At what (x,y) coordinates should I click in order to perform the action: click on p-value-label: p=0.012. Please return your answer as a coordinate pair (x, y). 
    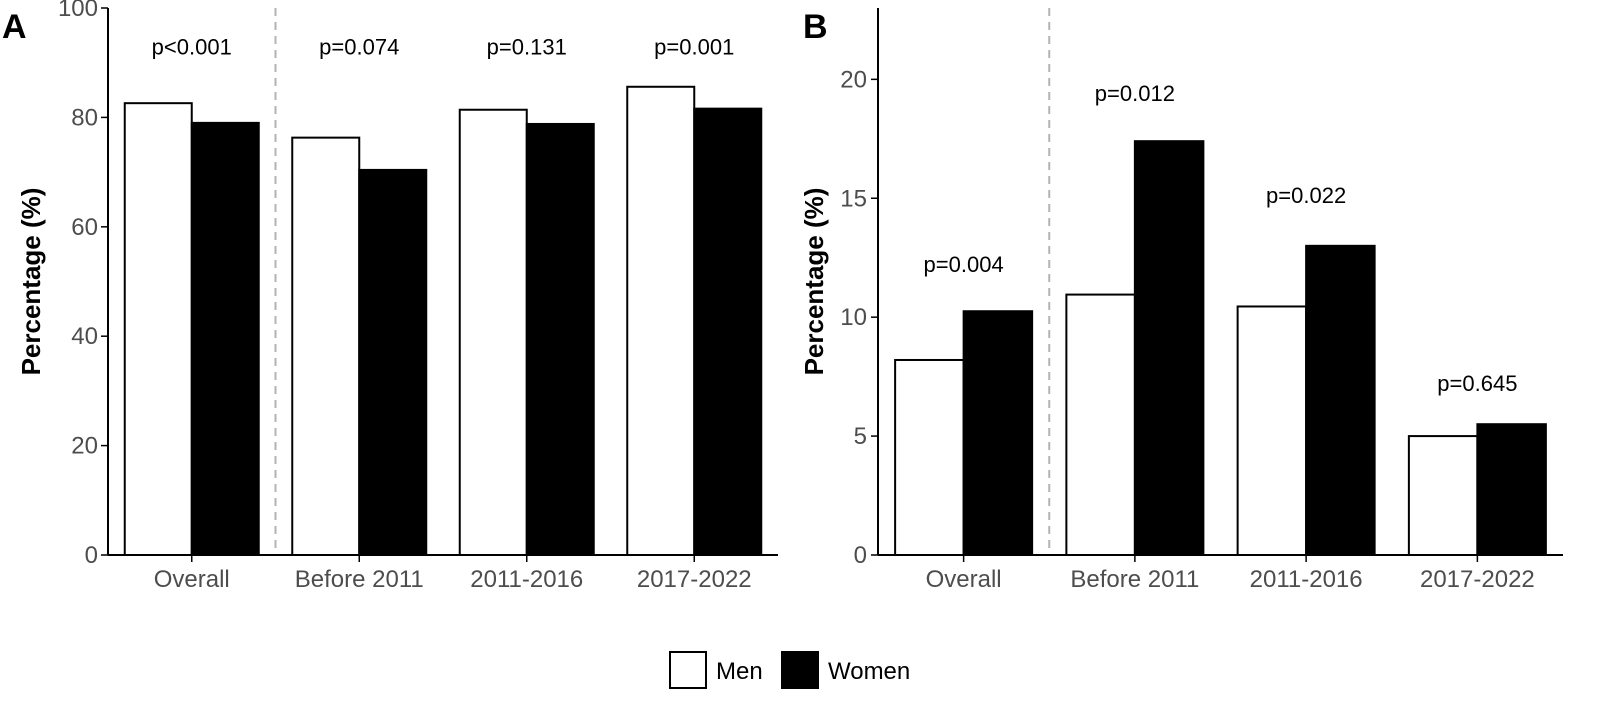
    Looking at the image, I should click on (1135, 93).